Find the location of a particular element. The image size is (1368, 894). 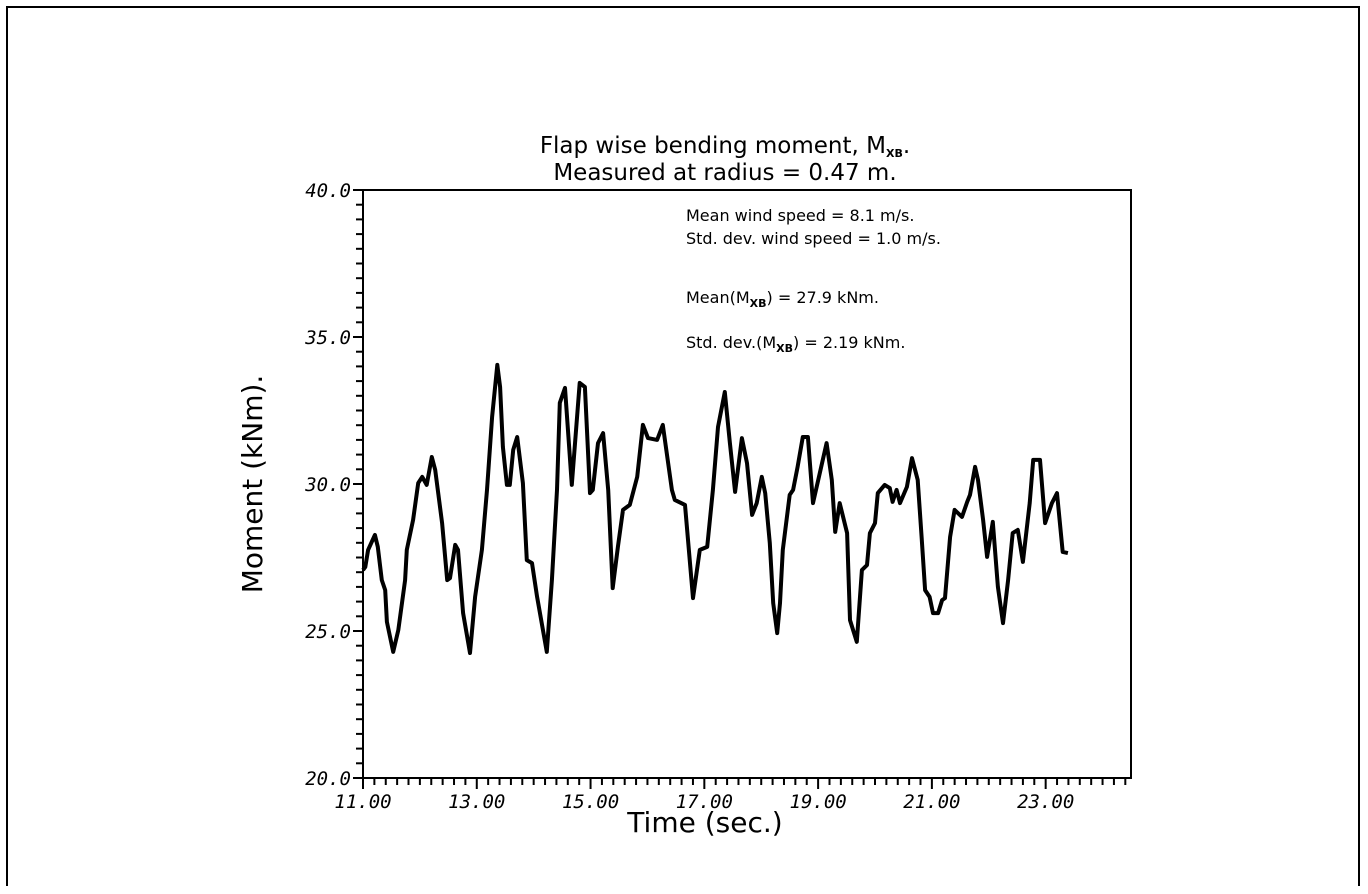

chart-title-line2: Measured at radius = 0.47 m. is located at coordinates (724, 173).